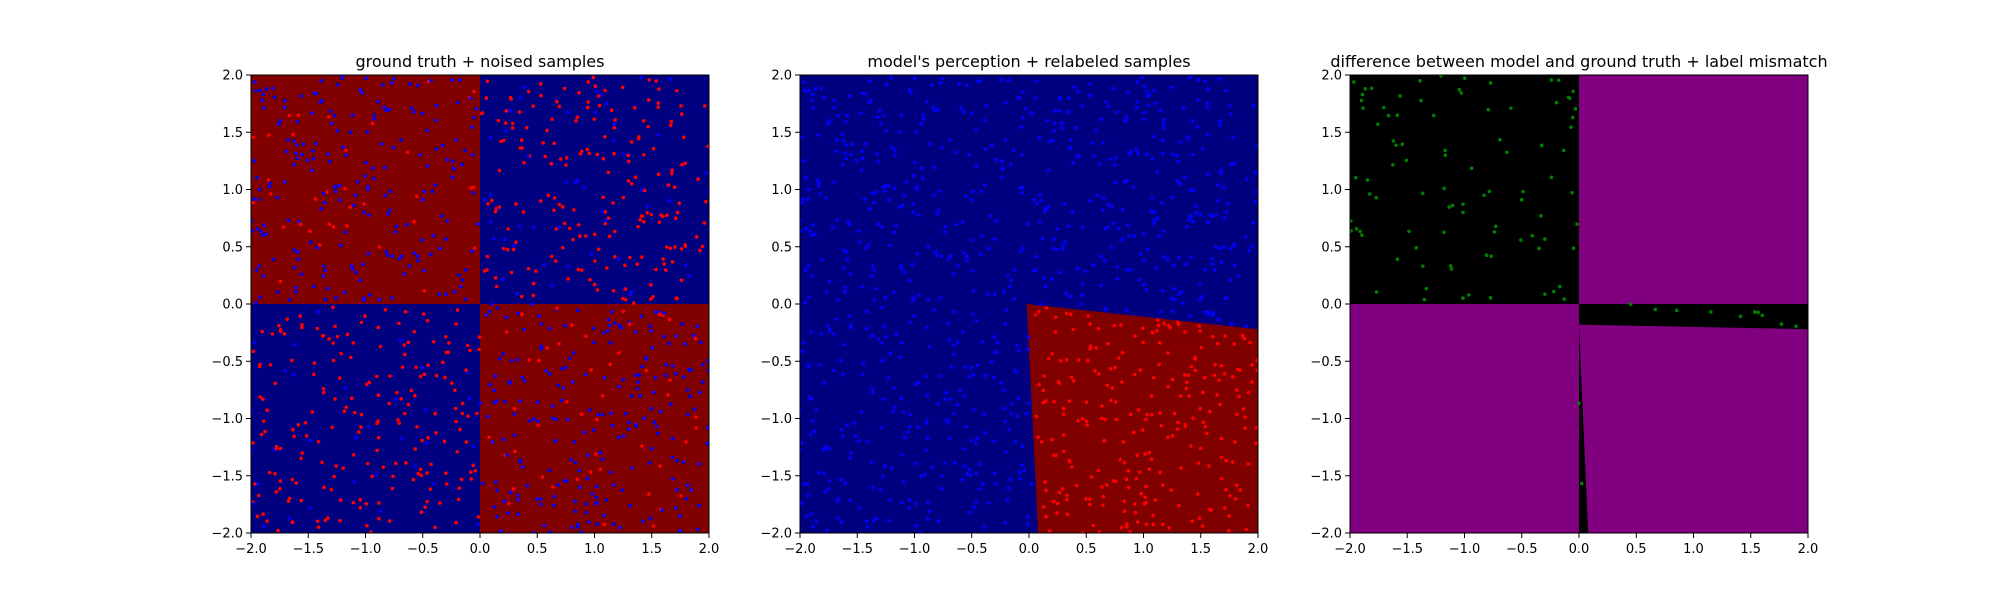  I want to click on y-tick-label: −0.5, so click(776, 362).